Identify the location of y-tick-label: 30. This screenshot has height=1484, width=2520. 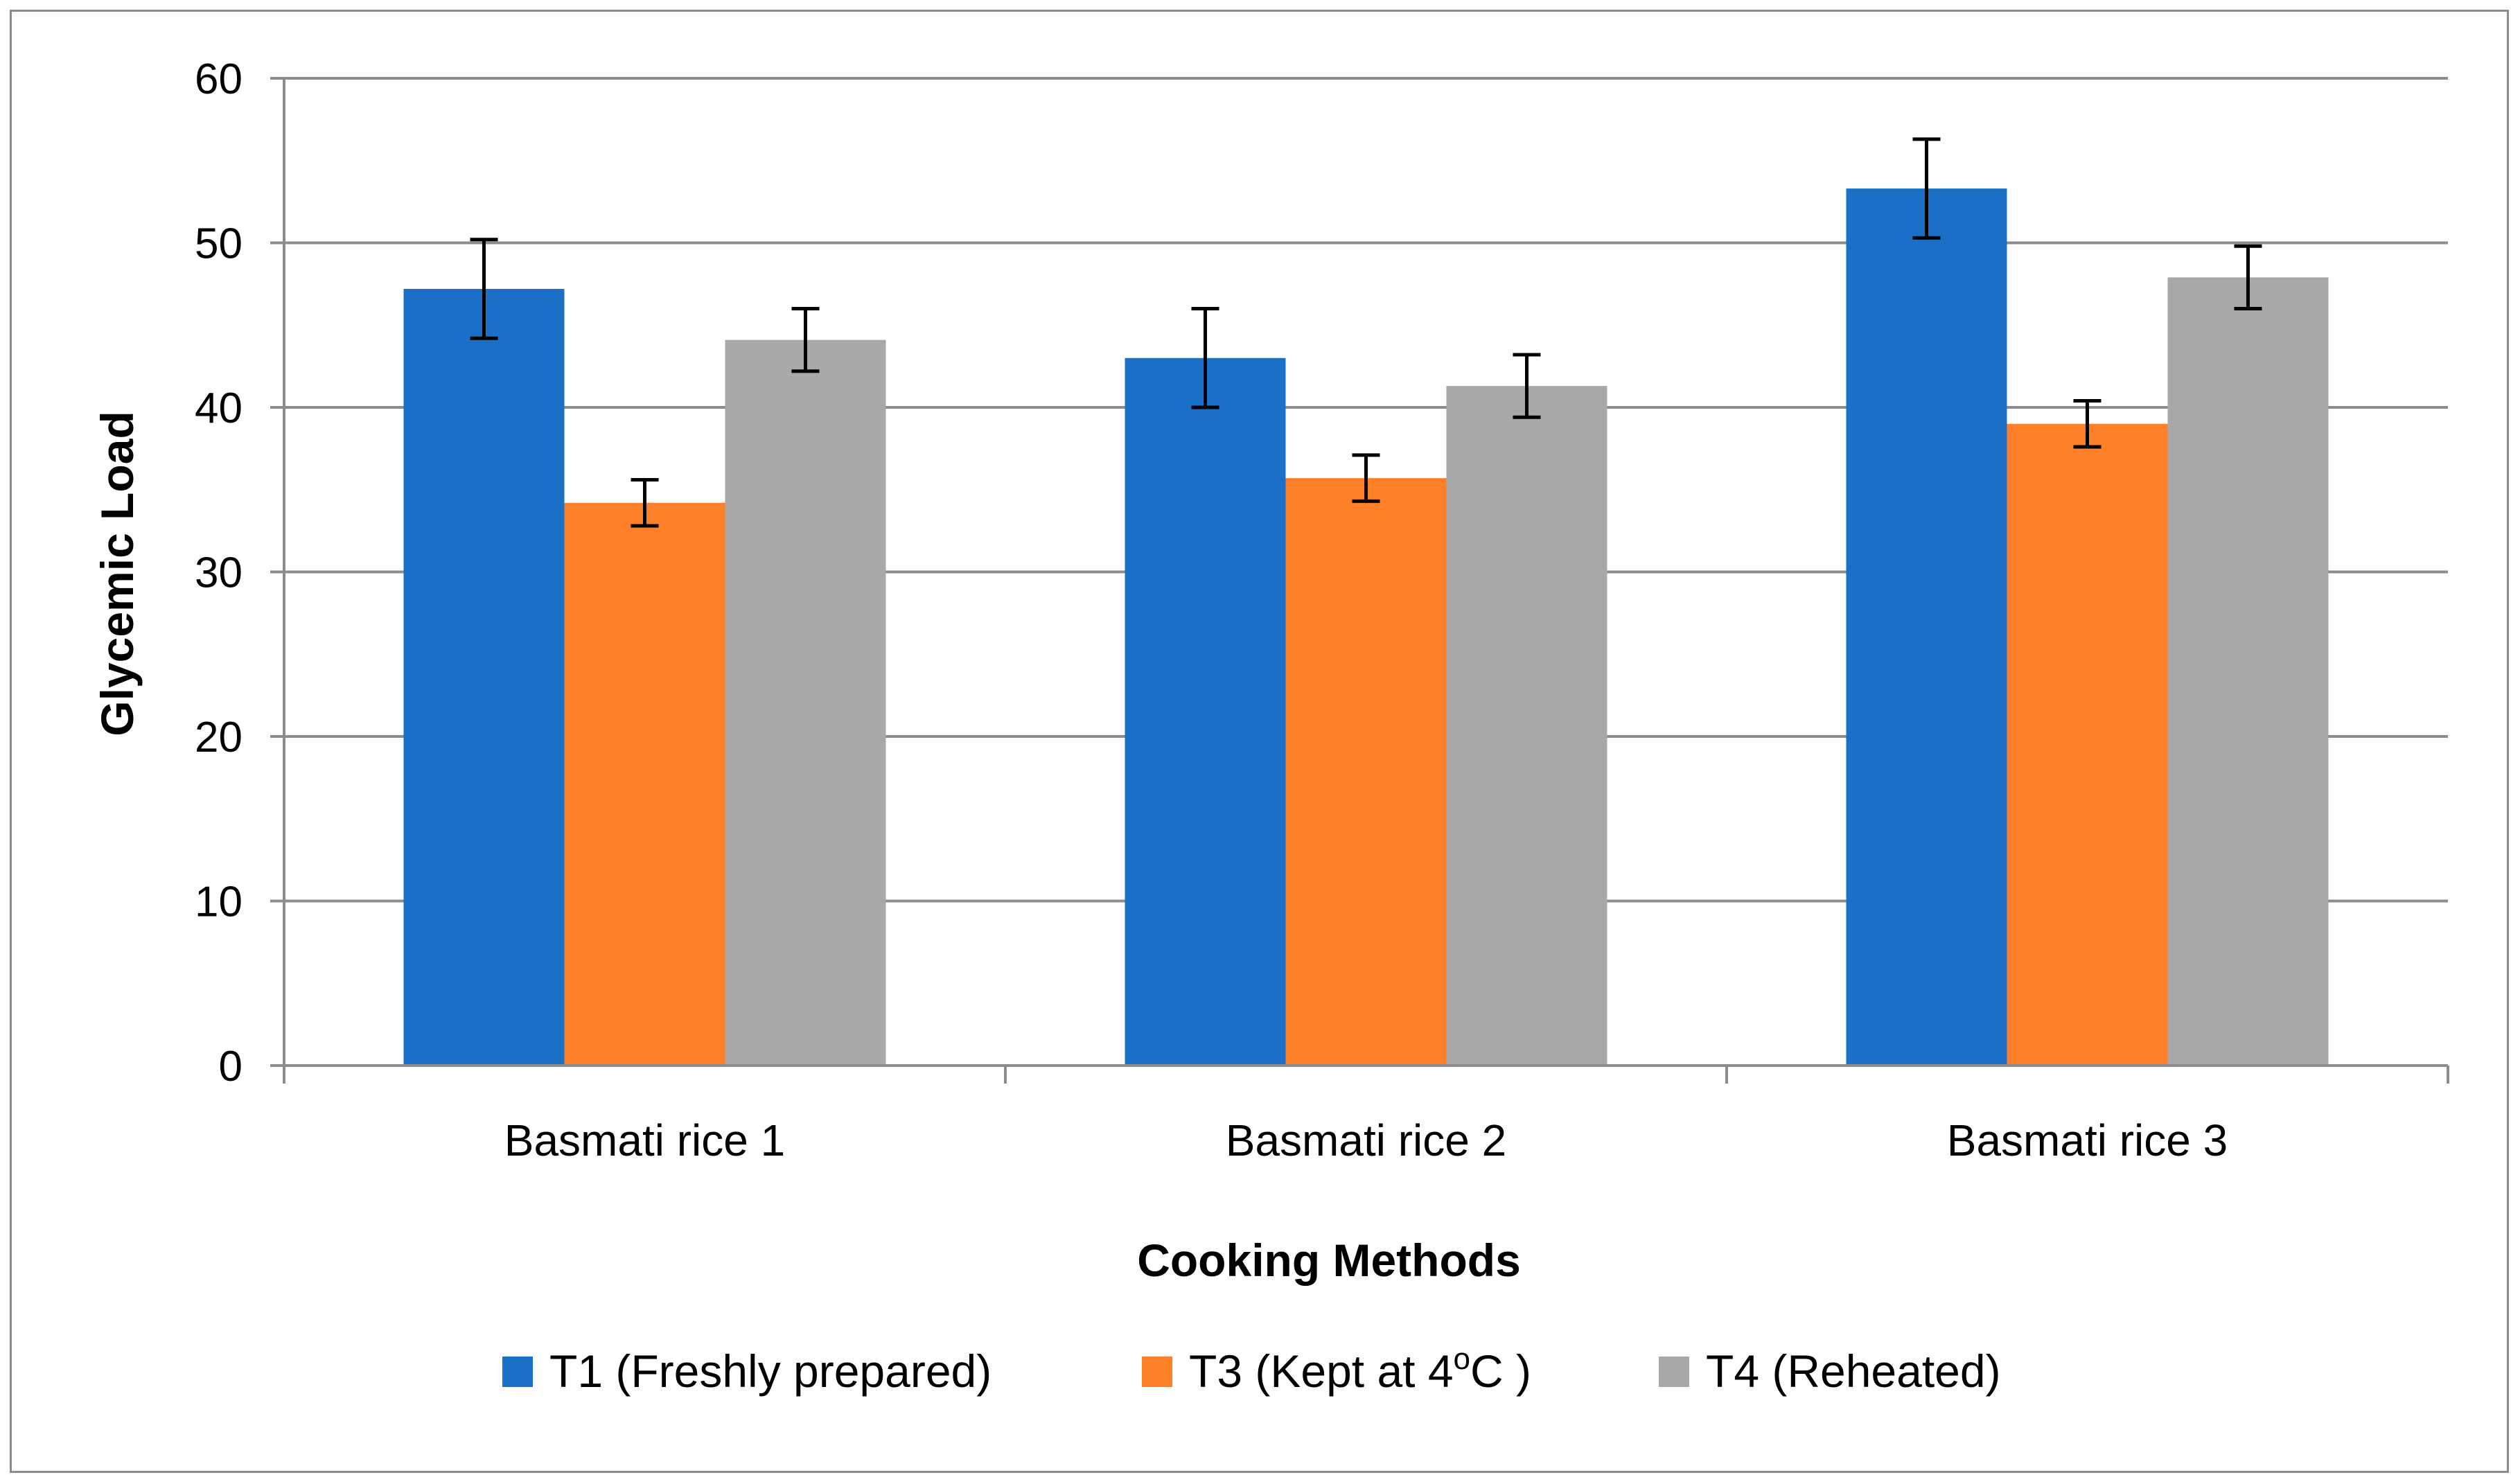
(219, 573).